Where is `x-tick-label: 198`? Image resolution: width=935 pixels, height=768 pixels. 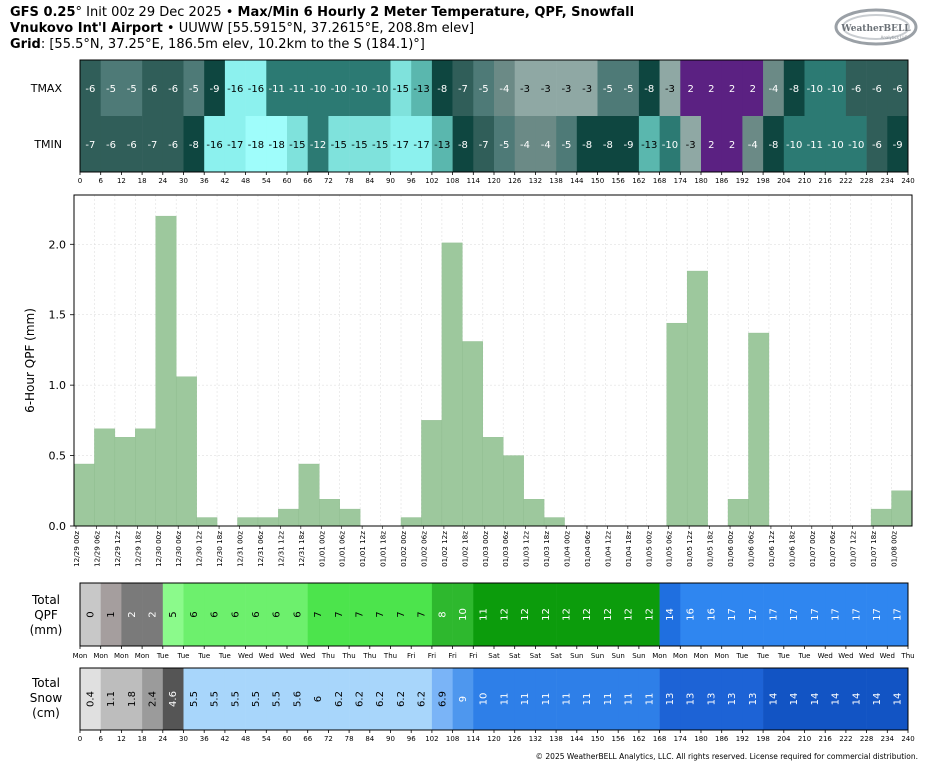
x-tick-label: 198 is located at coordinates (762, 181).